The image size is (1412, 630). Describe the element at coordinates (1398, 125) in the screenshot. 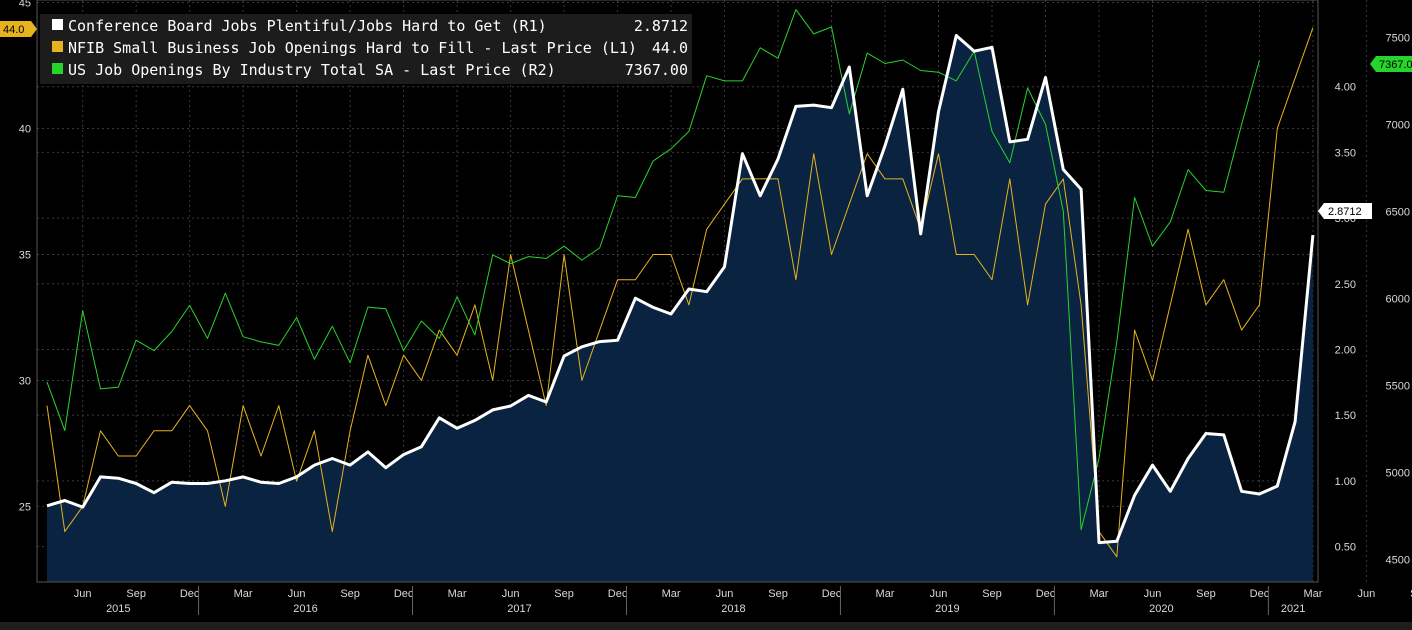

I see `r2-tick-label: 7000` at that location.